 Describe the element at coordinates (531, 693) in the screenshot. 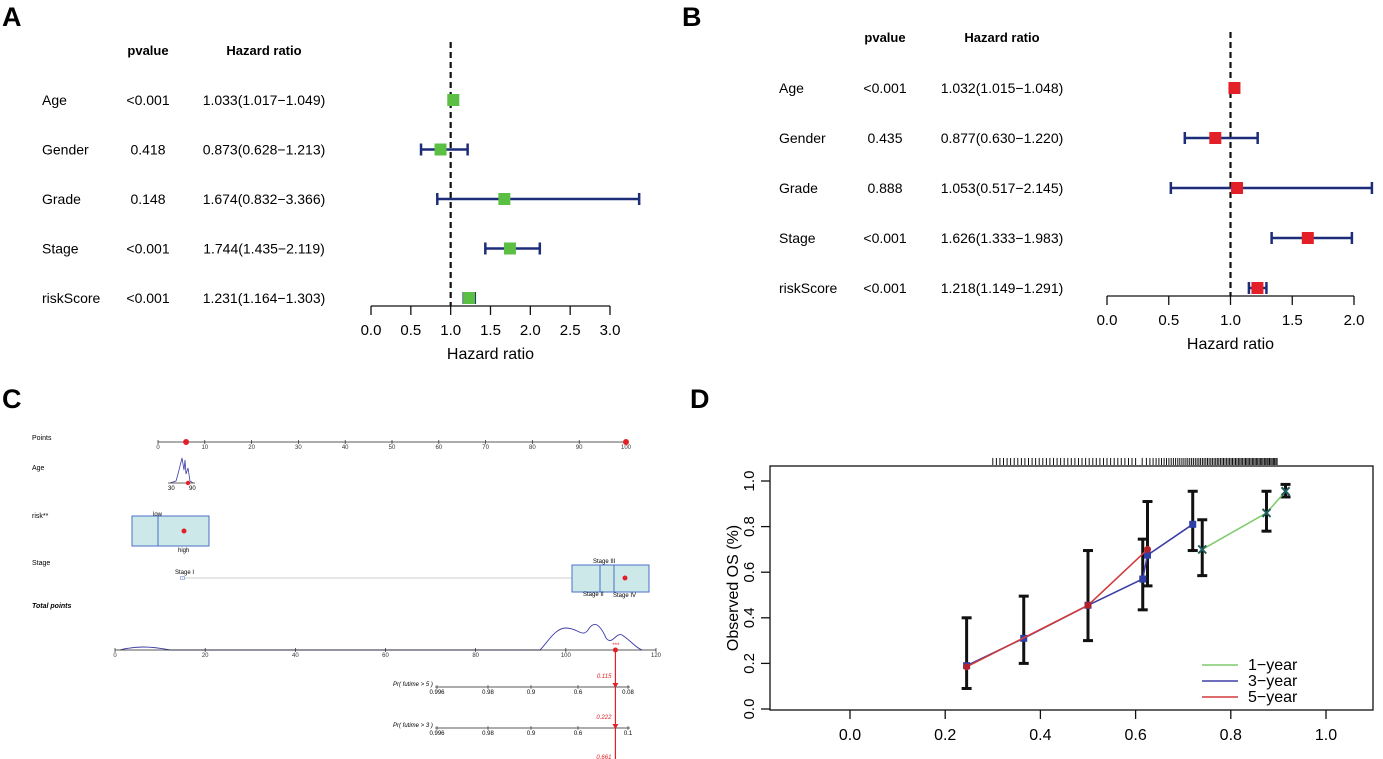

I see `prob5-tick-label: 0.9` at that location.